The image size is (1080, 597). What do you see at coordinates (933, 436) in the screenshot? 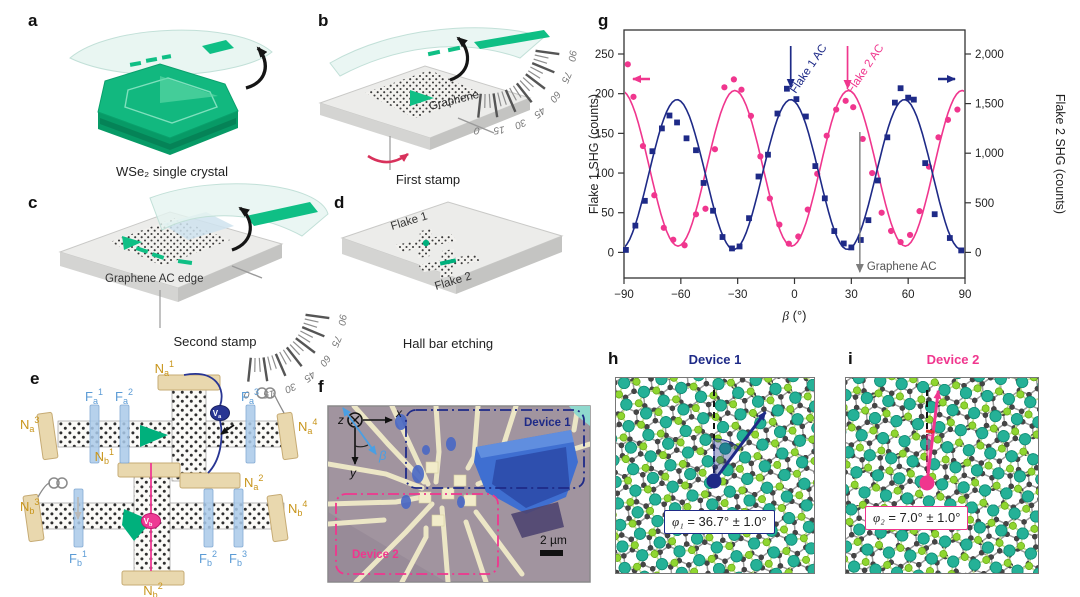
I see `armchair-arrow` at bounding box center [933, 436].